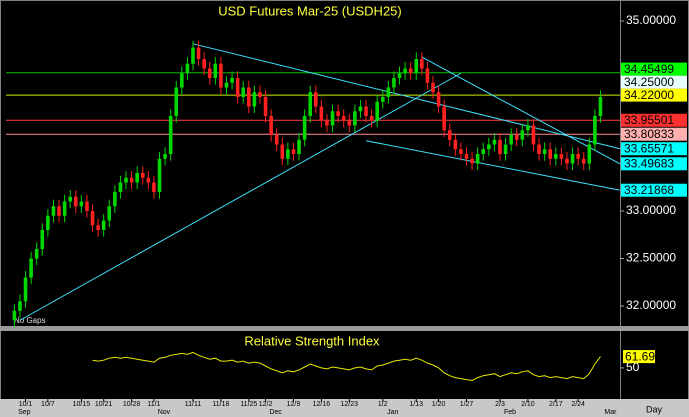  Describe the element at coordinates (30, 320) in the screenshot. I see `gap-note: No Gaps` at that location.